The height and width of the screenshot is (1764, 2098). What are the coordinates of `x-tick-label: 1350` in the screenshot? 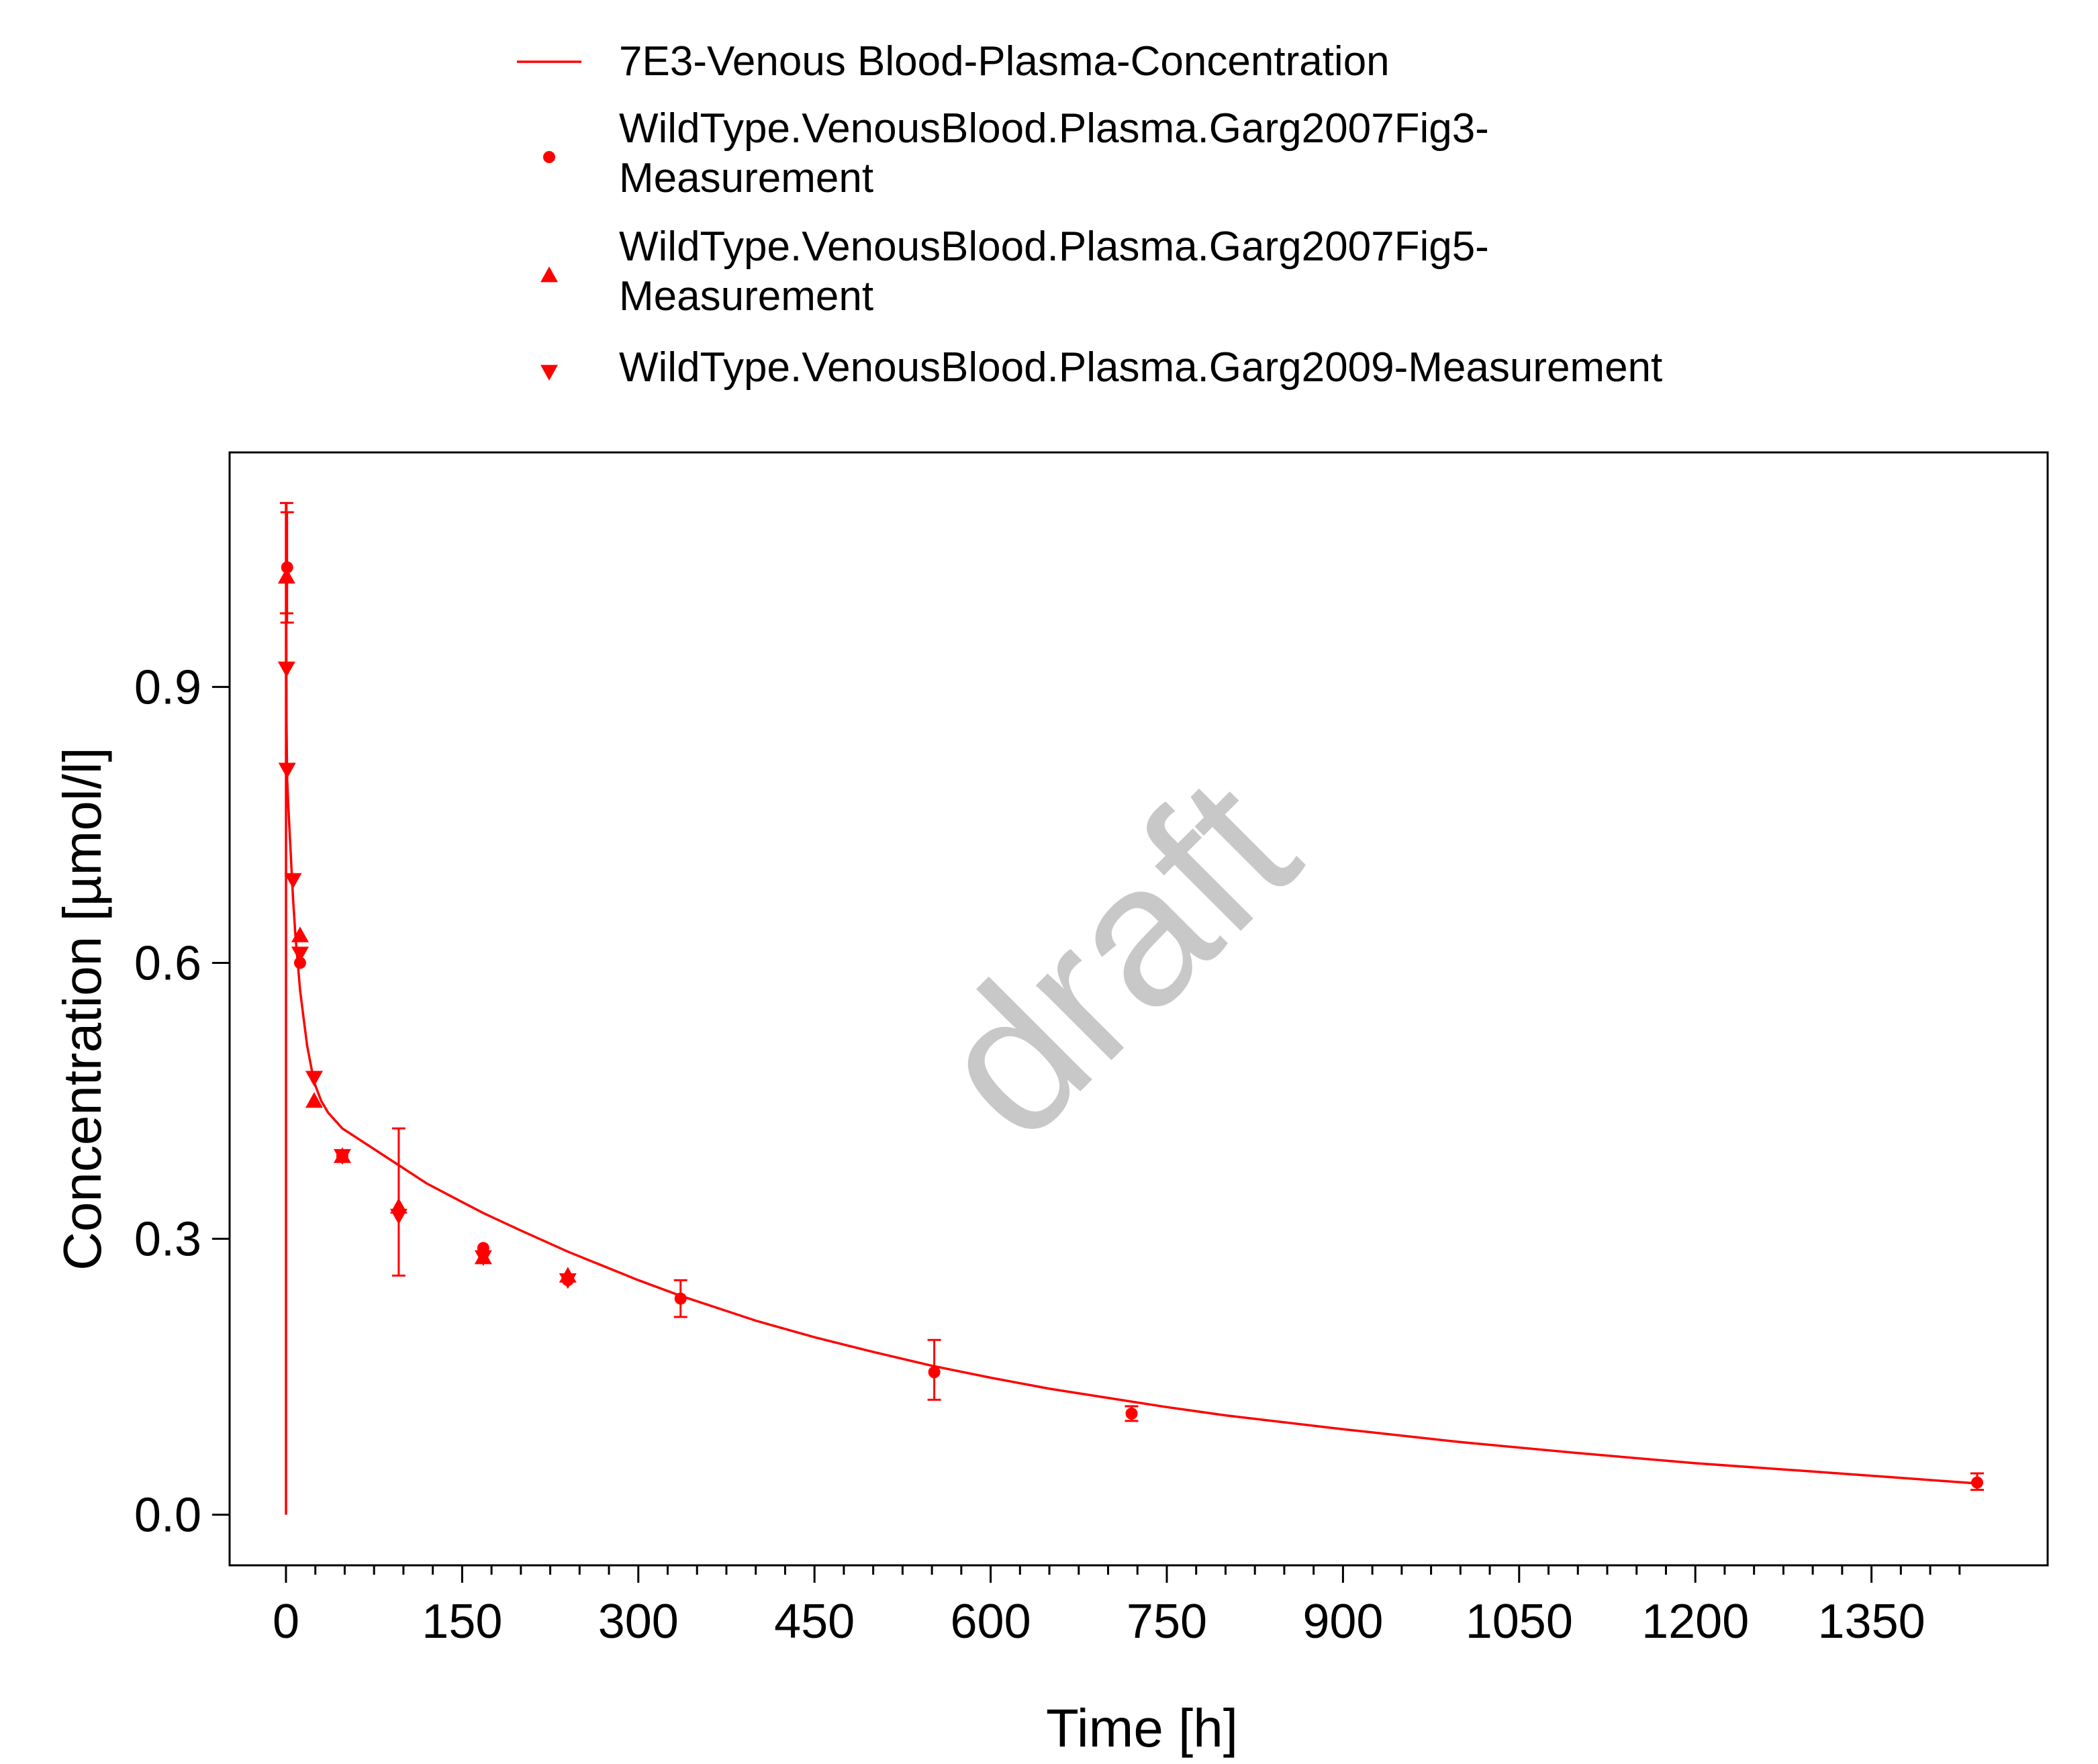 It's located at (1871, 1622).